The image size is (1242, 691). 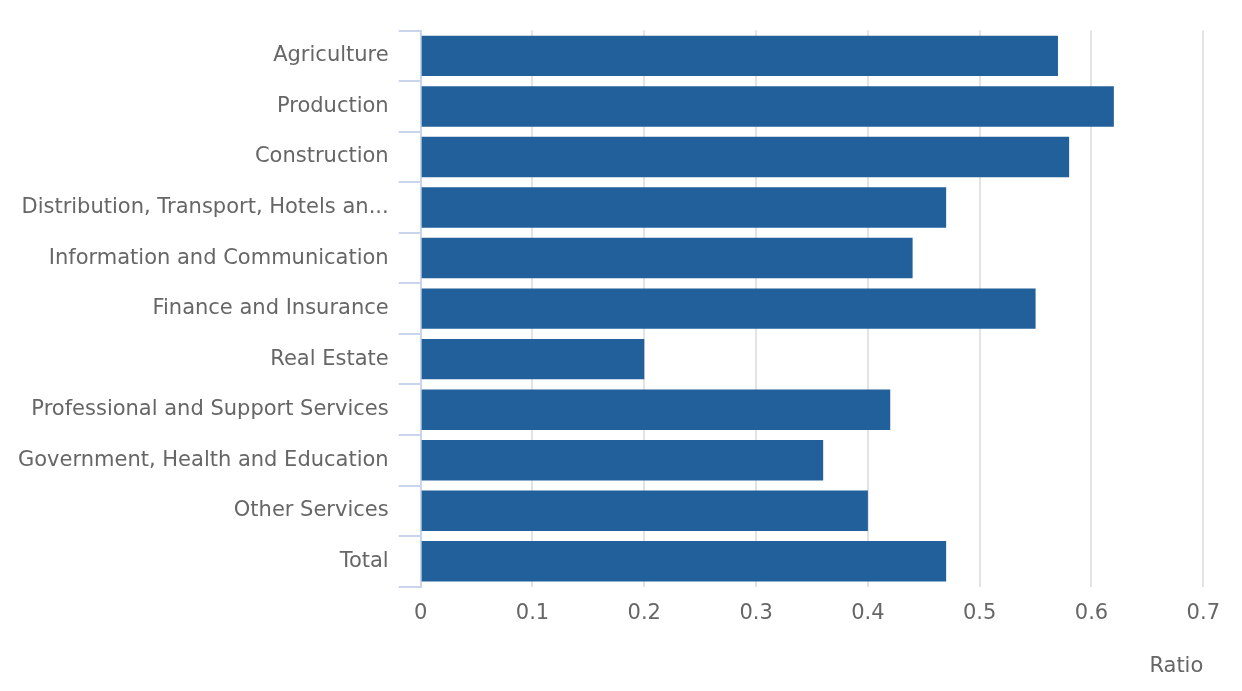 What do you see at coordinates (979, 611) in the screenshot?
I see `x-tick-label: 0.5` at bounding box center [979, 611].